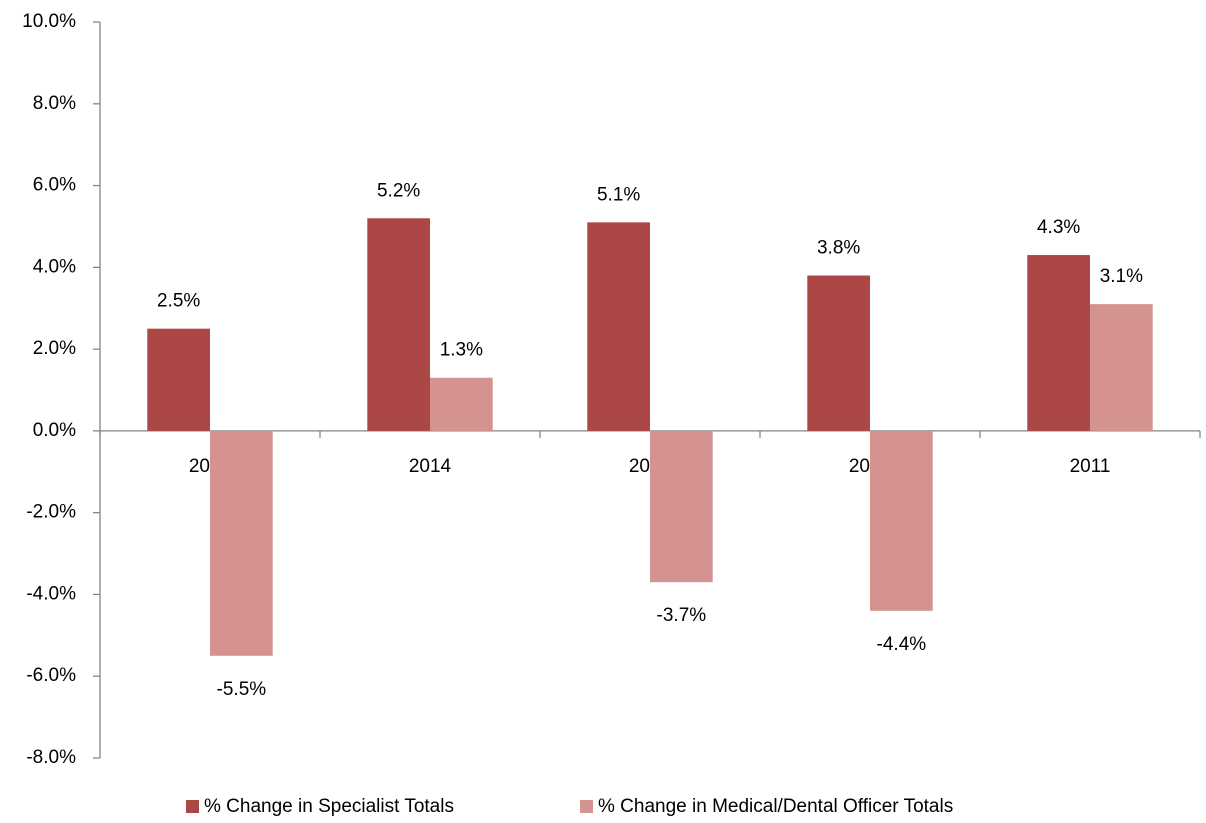 The image size is (1206, 823). I want to click on value-label: 2.5%, so click(178, 301).